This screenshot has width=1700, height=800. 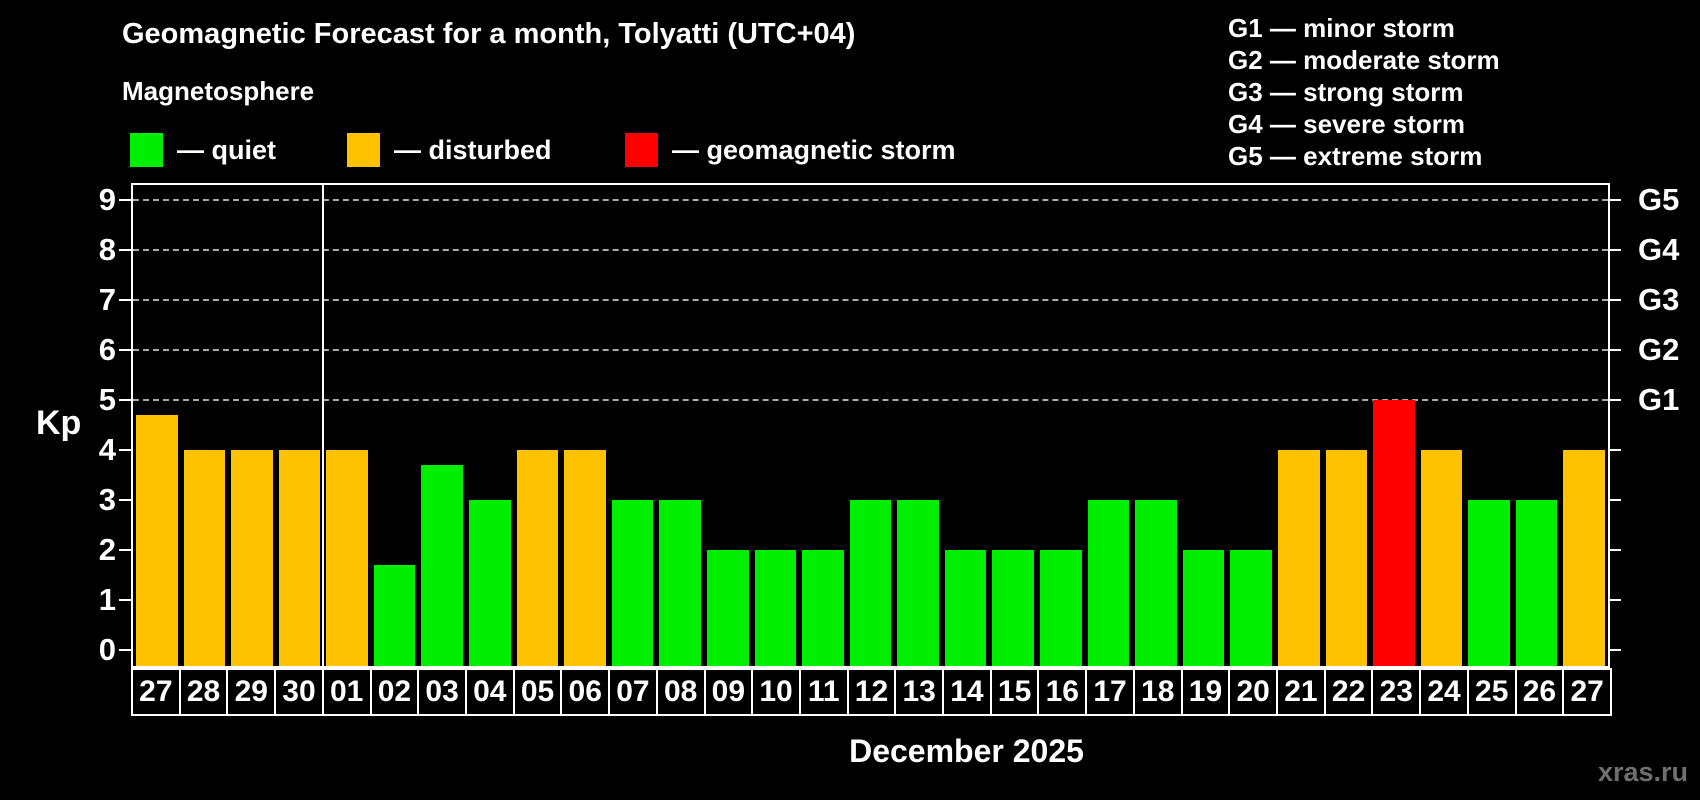 What do you see at coordinates (1659, 349) in the screenshot?
I see `g-scale-label-g2: G2` at bounding box center [1659, 349].